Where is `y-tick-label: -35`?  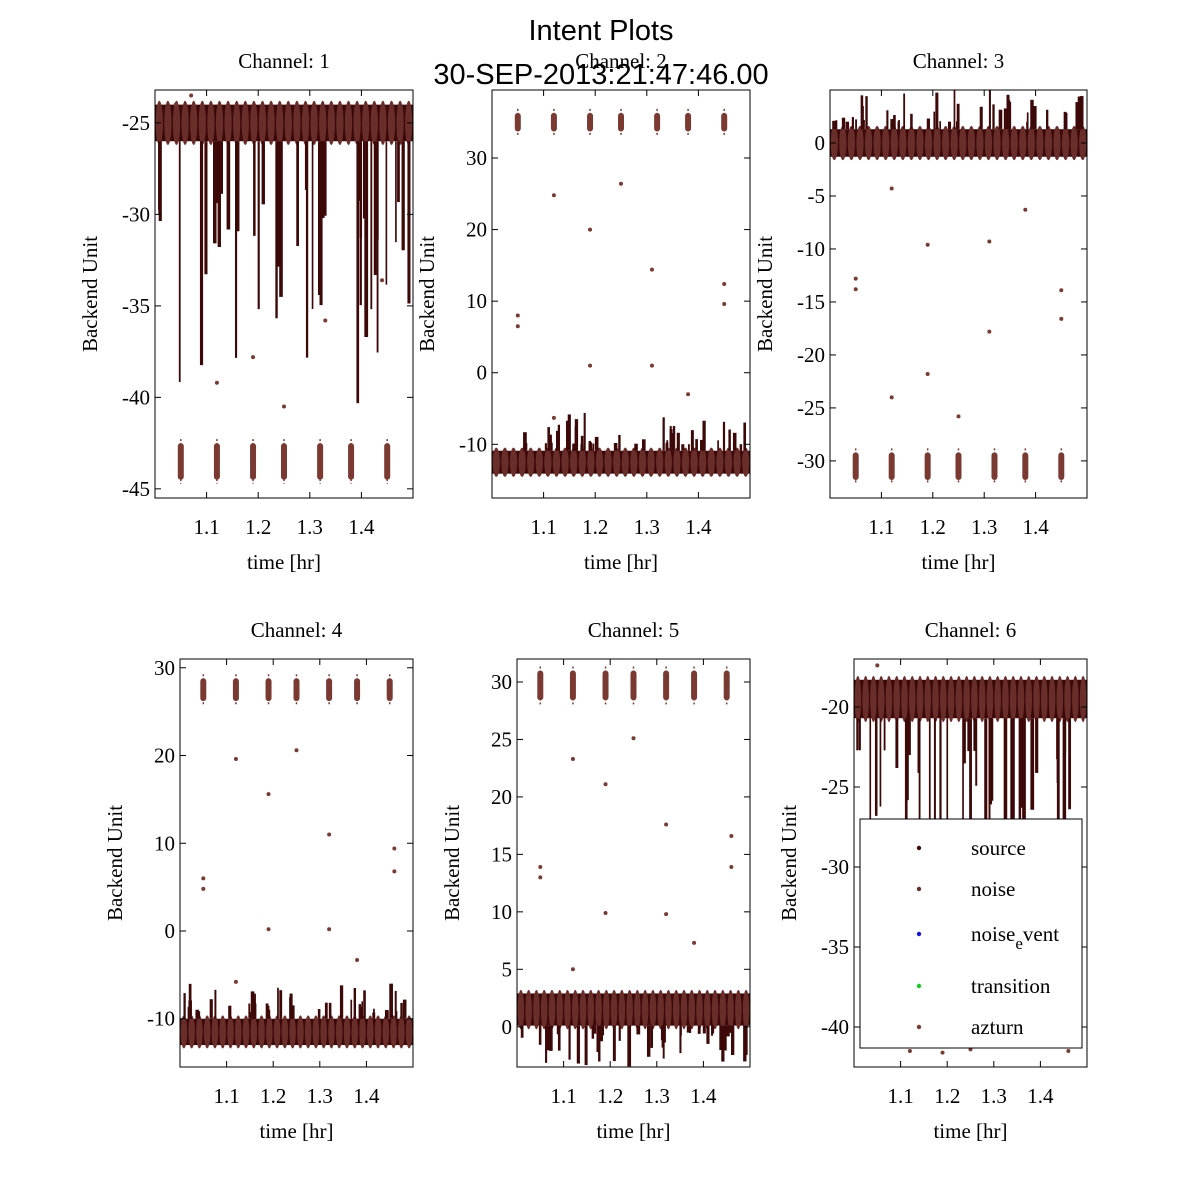
y-tick-label: -35 is located at coordinates (835, 947).